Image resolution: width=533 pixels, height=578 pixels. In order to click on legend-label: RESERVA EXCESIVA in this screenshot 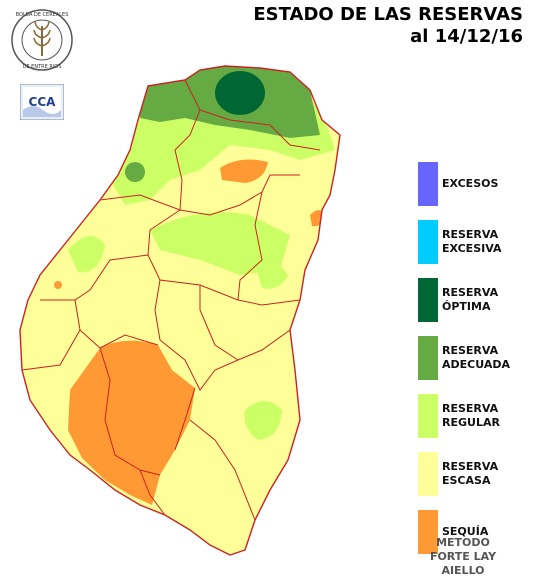, I will do `click(472, 241)`.